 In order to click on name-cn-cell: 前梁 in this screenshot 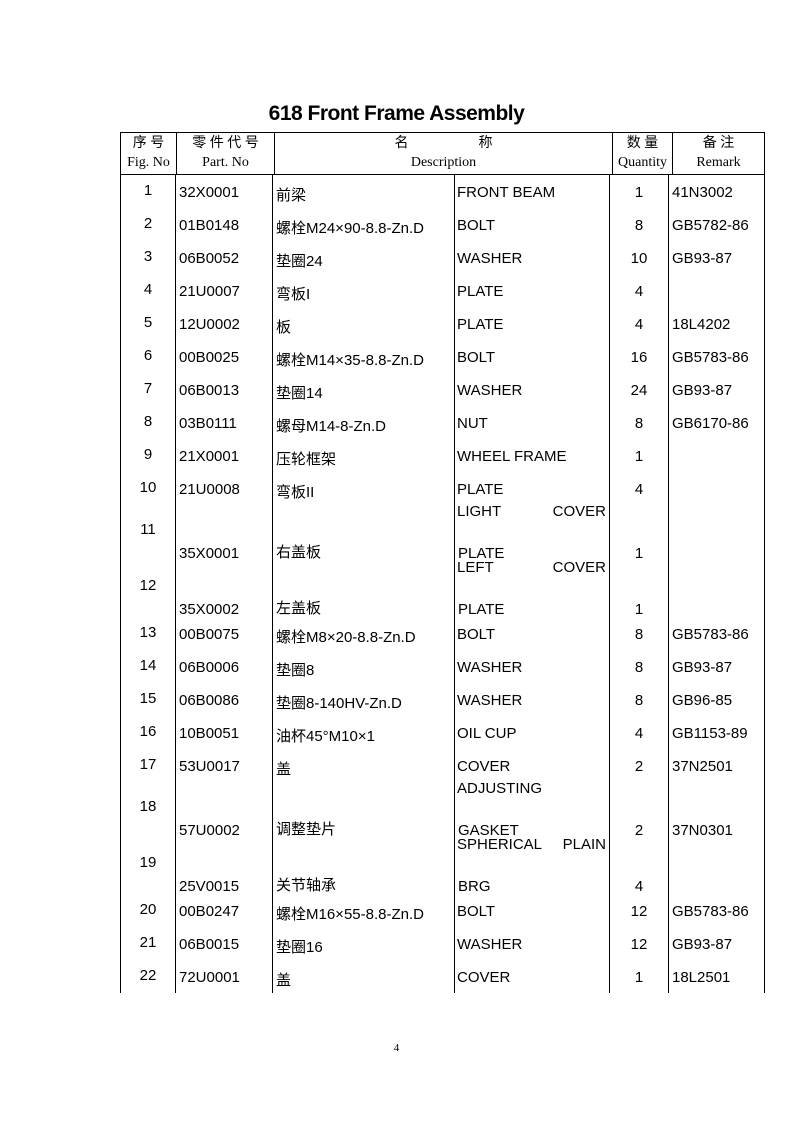, I will do `click(364, 191)`.